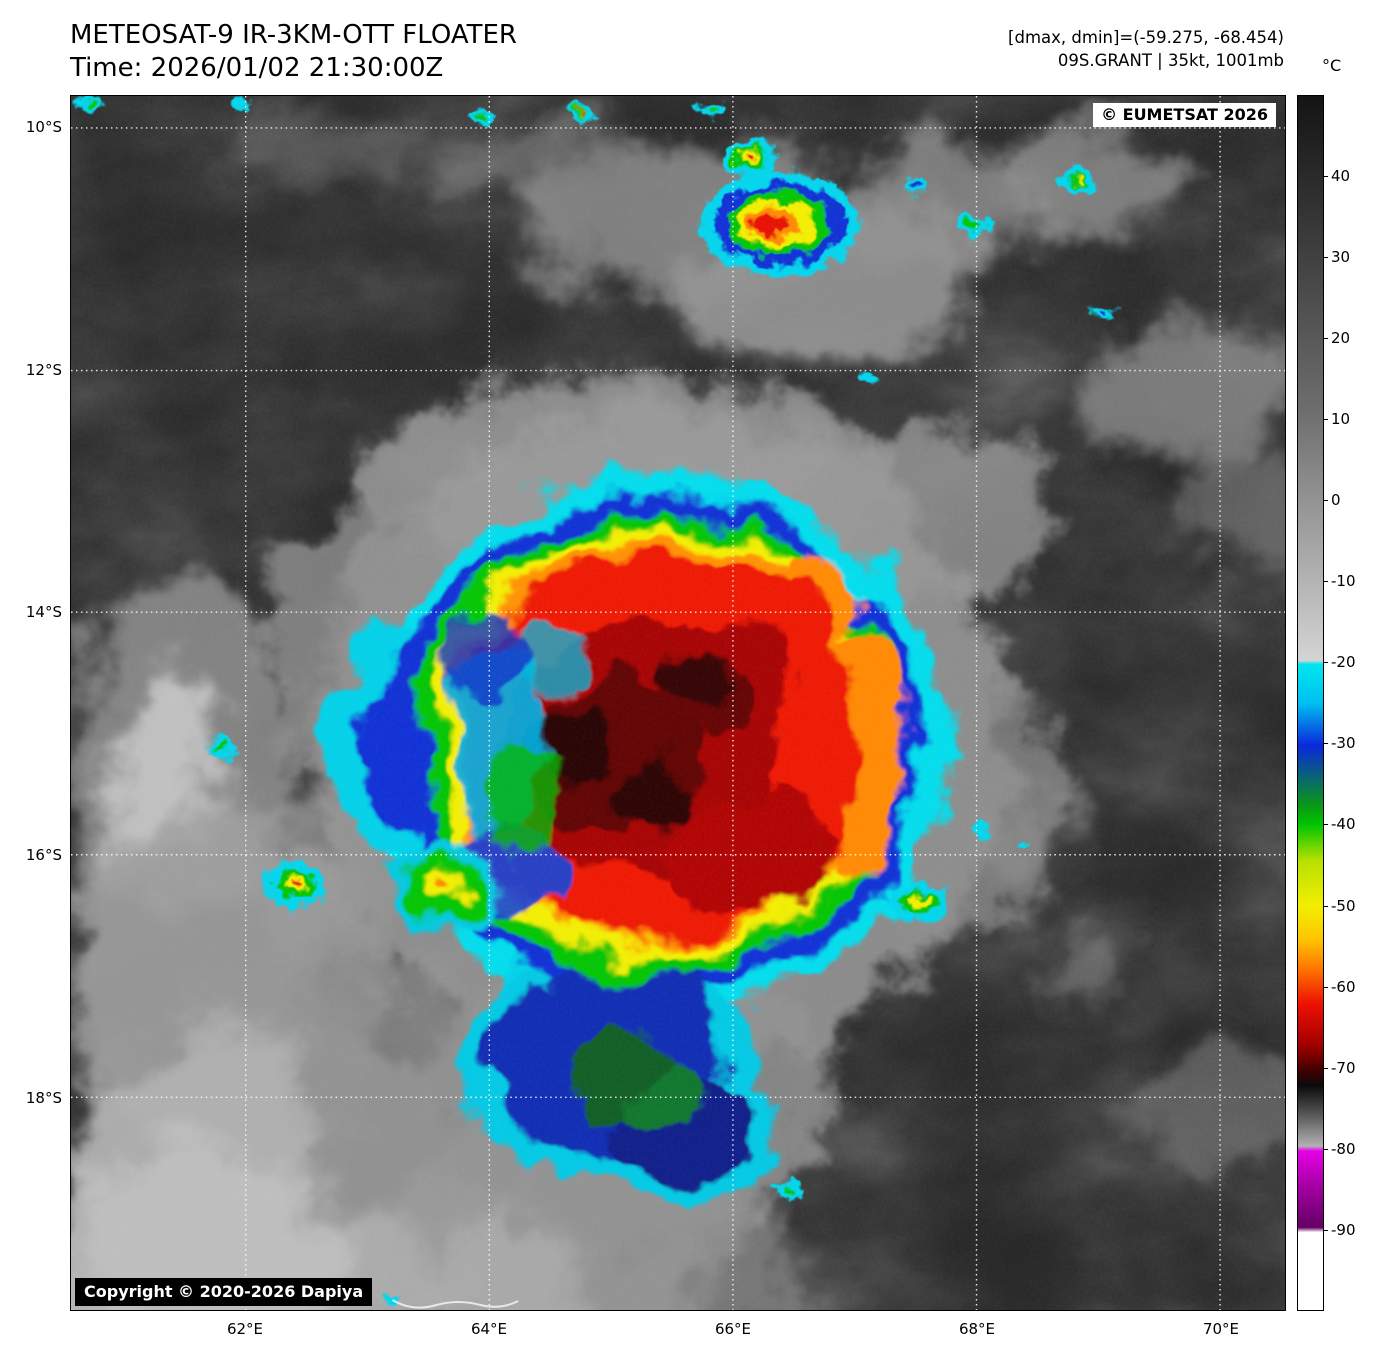 This screenshot has width=1388, height=1359. What do you see at coordinates (1351, 176) in the screenshot?
I see `colorbar-tick-40: 40` at bounding box center [1351, 176].